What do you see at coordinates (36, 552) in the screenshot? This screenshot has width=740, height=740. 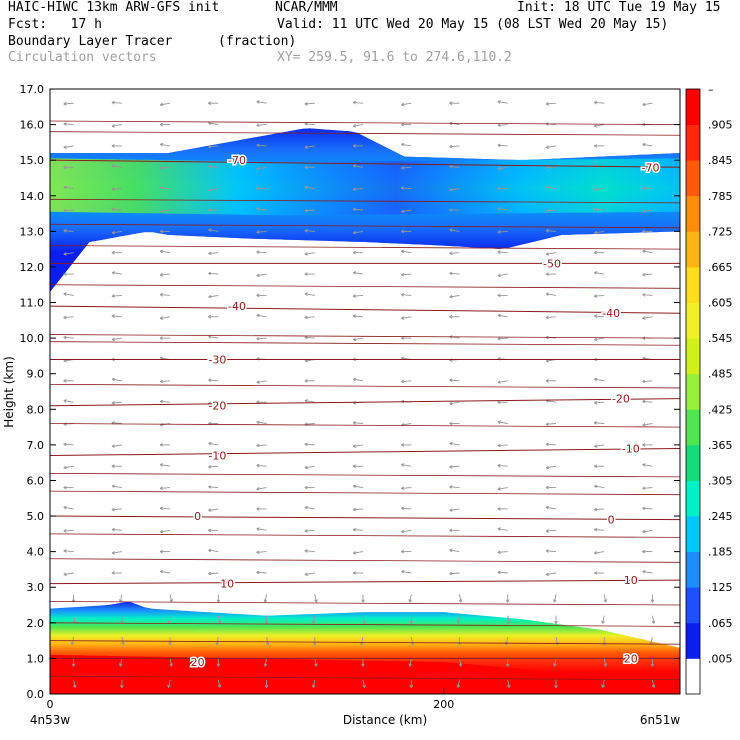 I see `y-tick-label: 4.0` at bounding box center [36, 552].